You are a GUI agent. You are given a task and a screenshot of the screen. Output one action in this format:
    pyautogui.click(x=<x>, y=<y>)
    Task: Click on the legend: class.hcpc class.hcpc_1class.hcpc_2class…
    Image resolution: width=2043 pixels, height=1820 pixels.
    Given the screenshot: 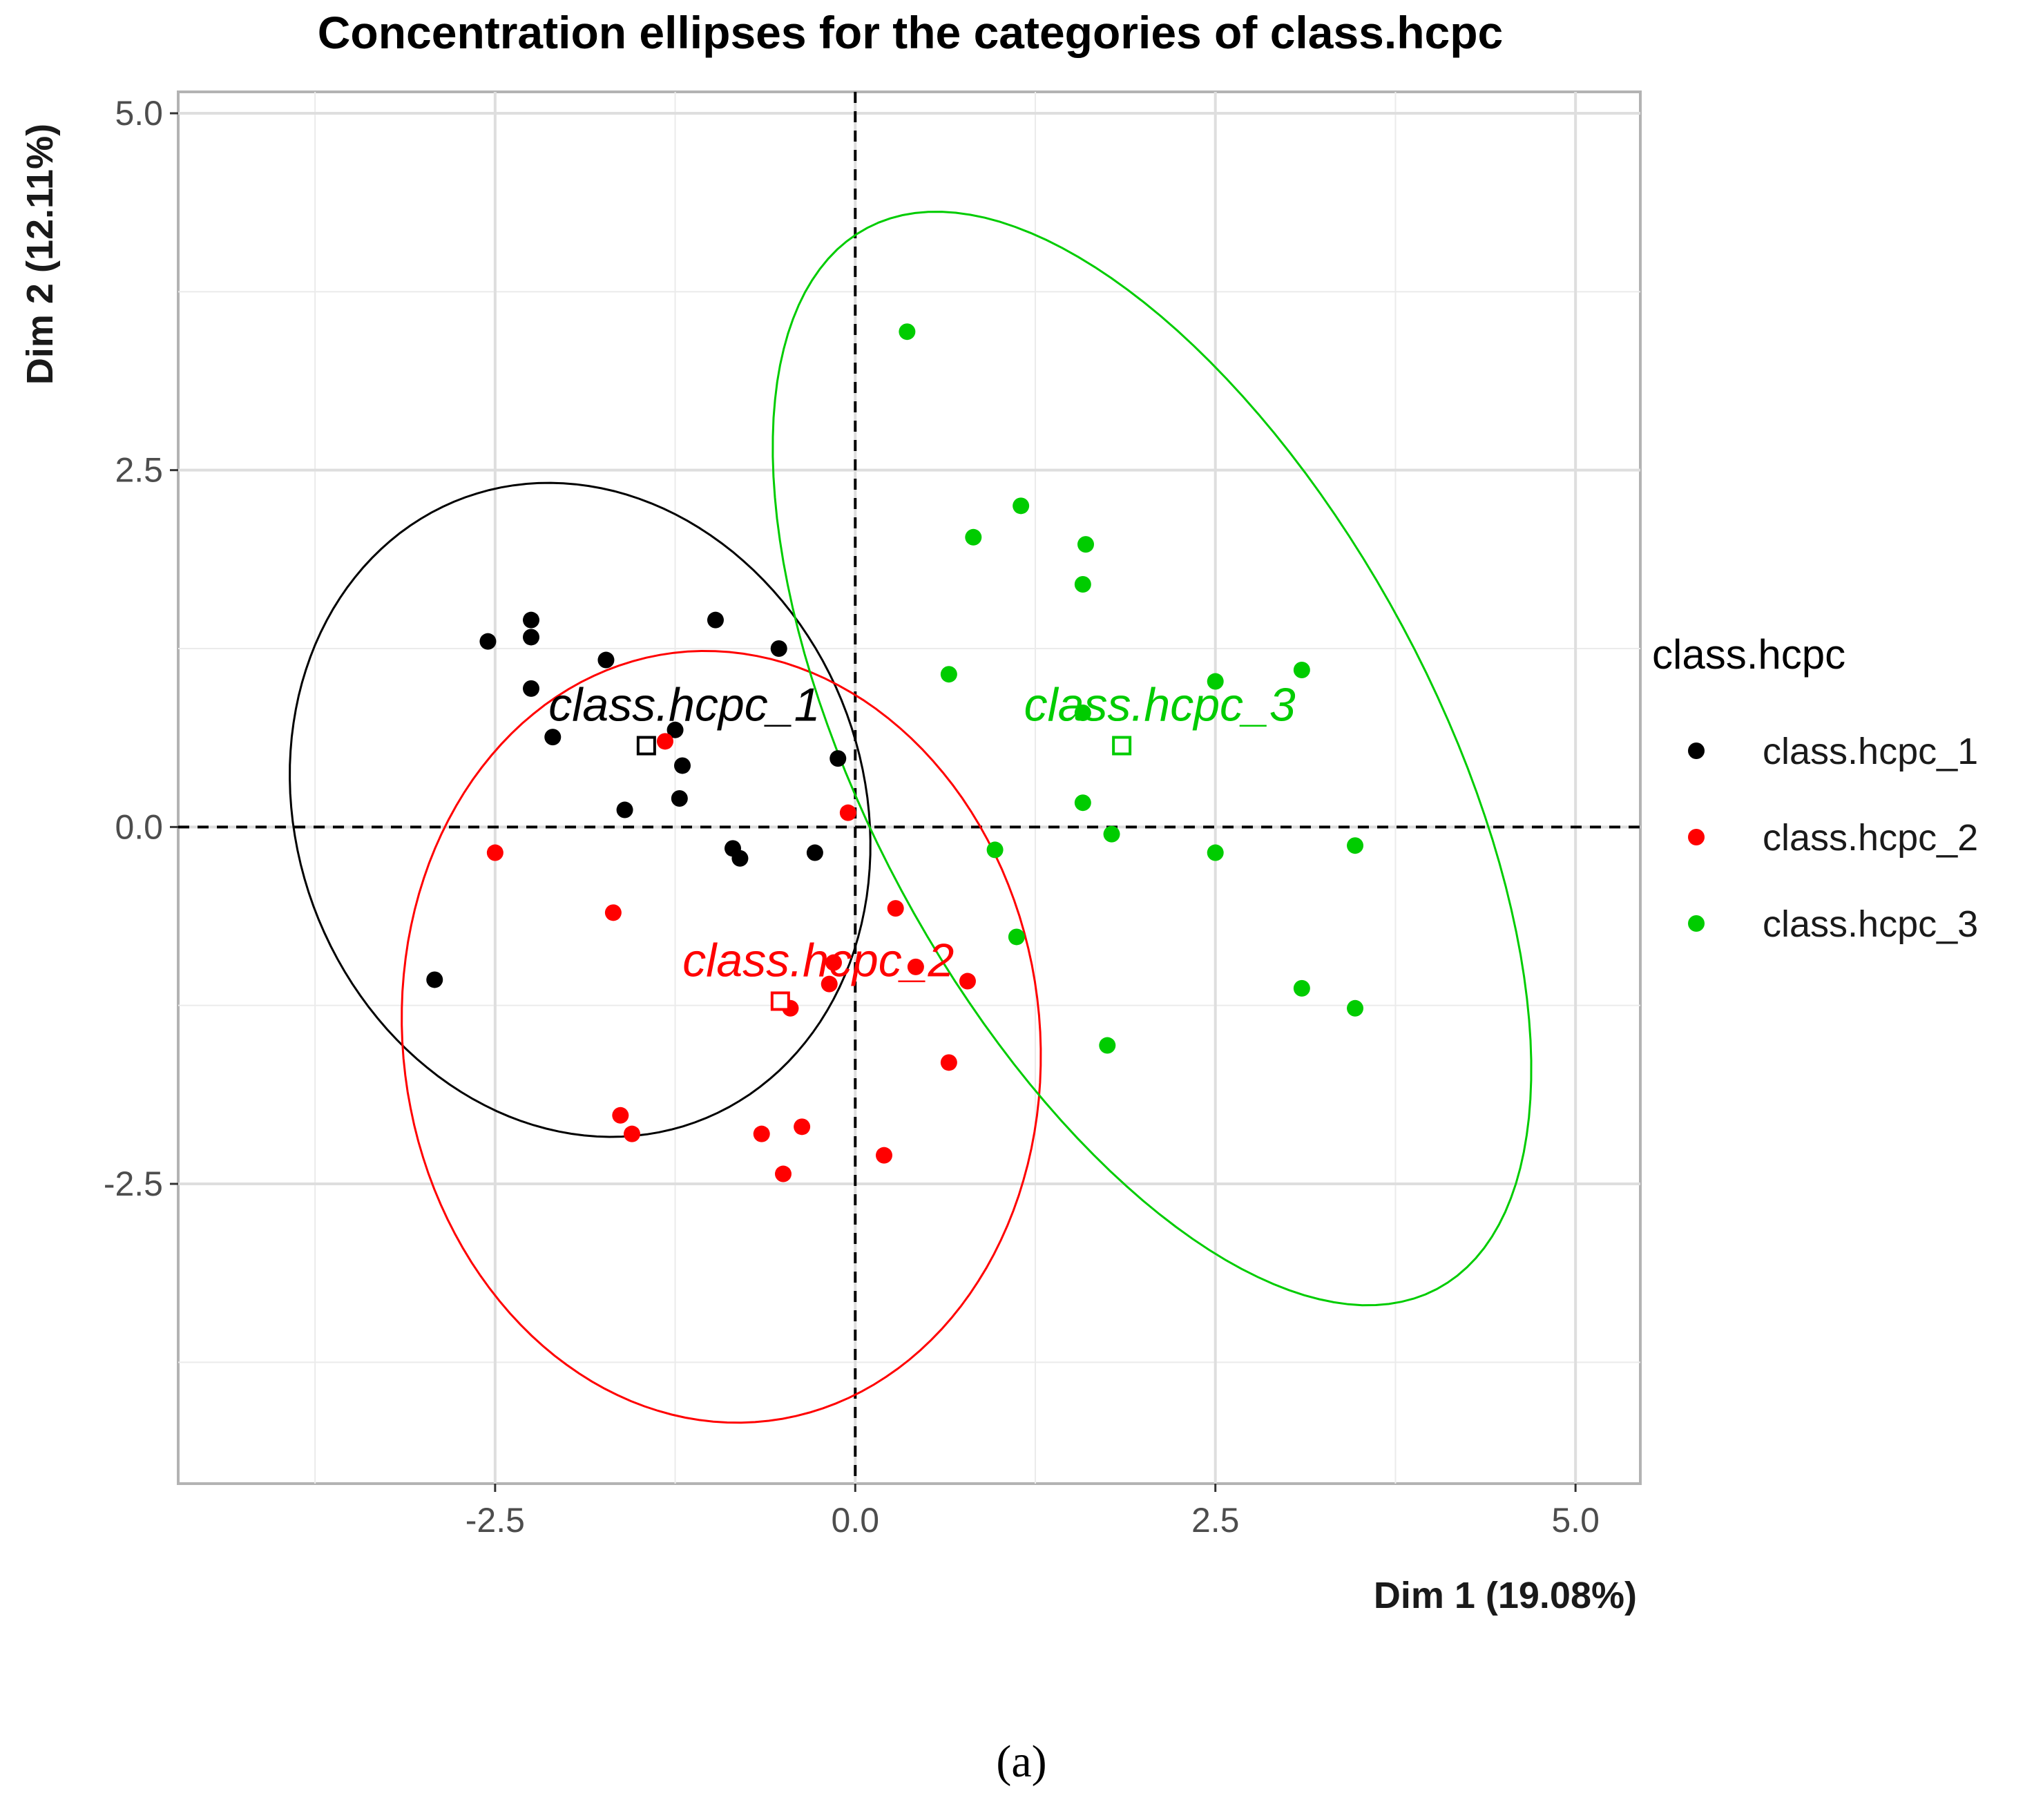 What is the action you would take?
    pyautogui.click(x=1815, y=788)
    